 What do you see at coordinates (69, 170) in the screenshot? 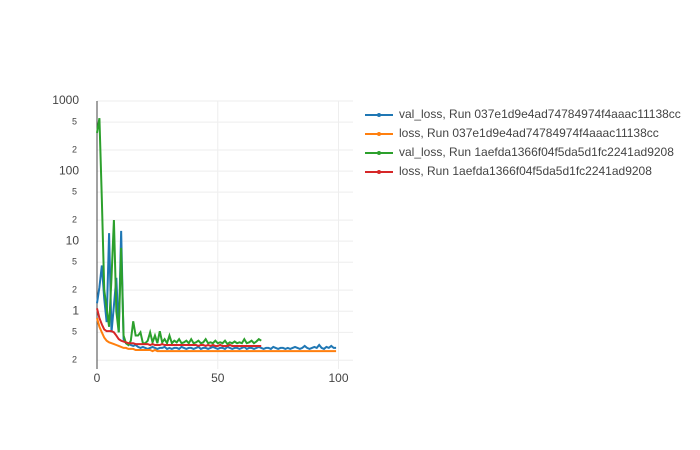
I see `y-tick-label: 100` at bounding box center [69, 170].